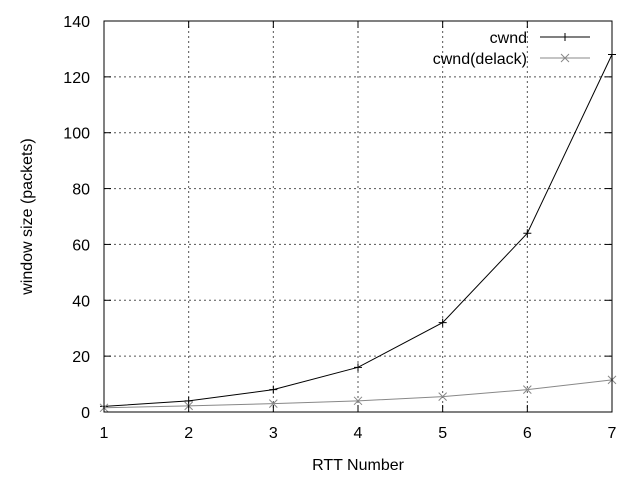  Describe the element at coordinates (358, 433) in the screenshot. I see `x-tick-label: 4` at that location.